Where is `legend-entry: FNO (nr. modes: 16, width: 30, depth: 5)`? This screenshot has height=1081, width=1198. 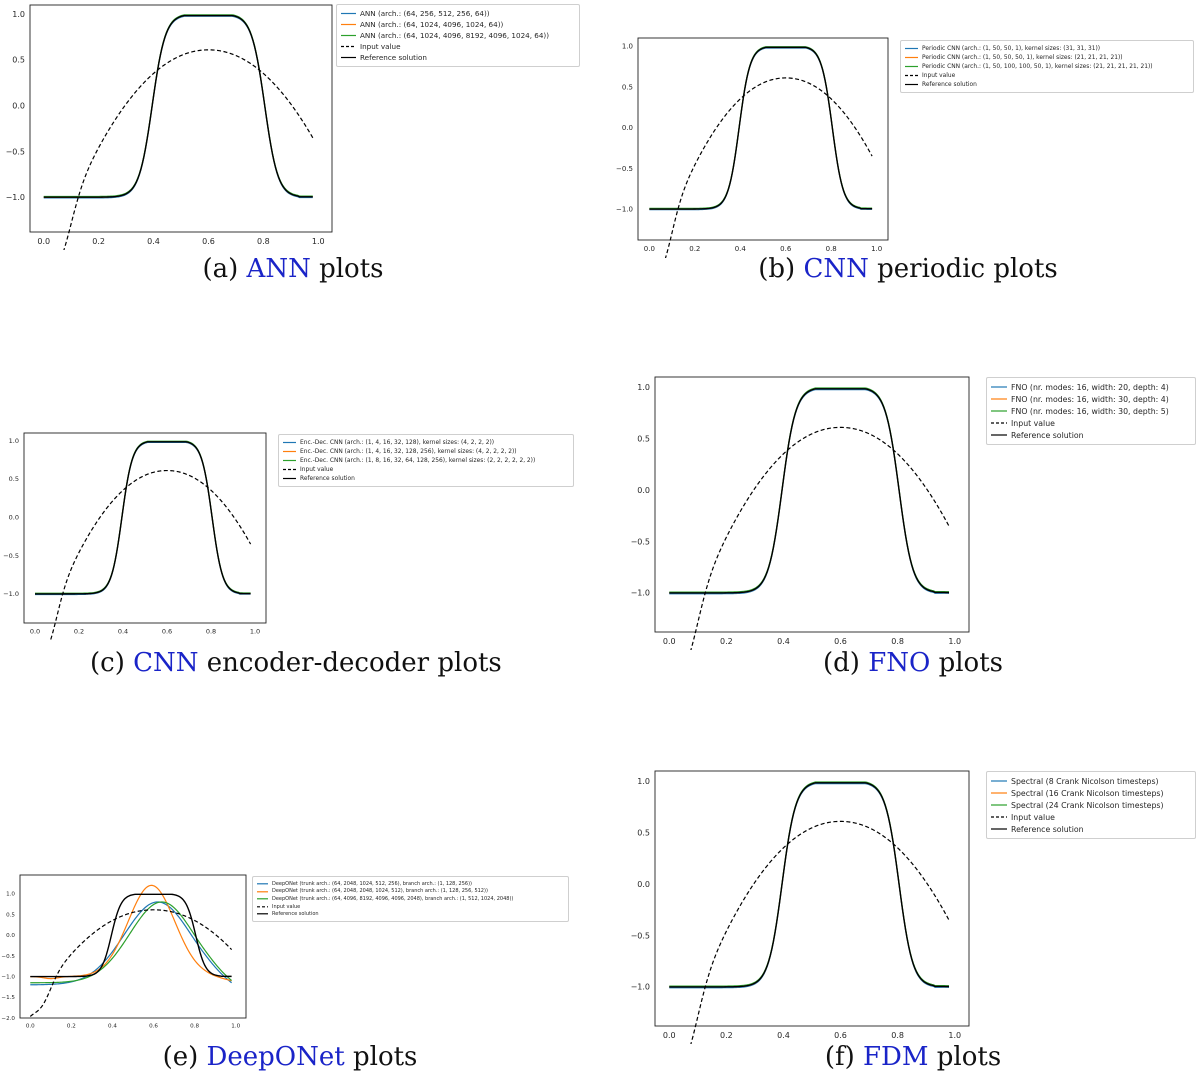
legend-entry: FNO (nr. modes: 16, width: 30, depth: 5) is located at coordinates (1091, 411).